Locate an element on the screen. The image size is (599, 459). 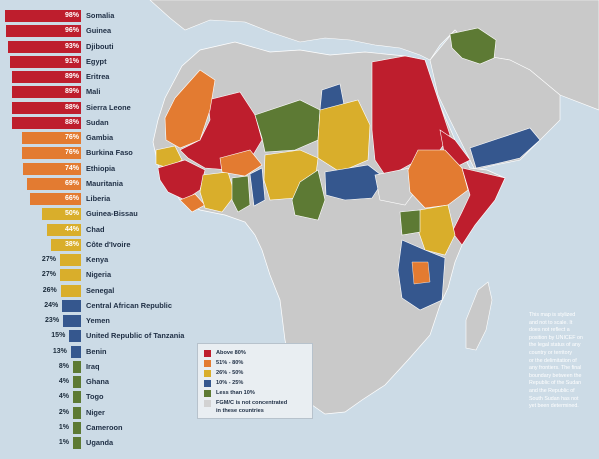
bar-row: 15% United Republic of Tanzania is located at coordinates (92, 336).